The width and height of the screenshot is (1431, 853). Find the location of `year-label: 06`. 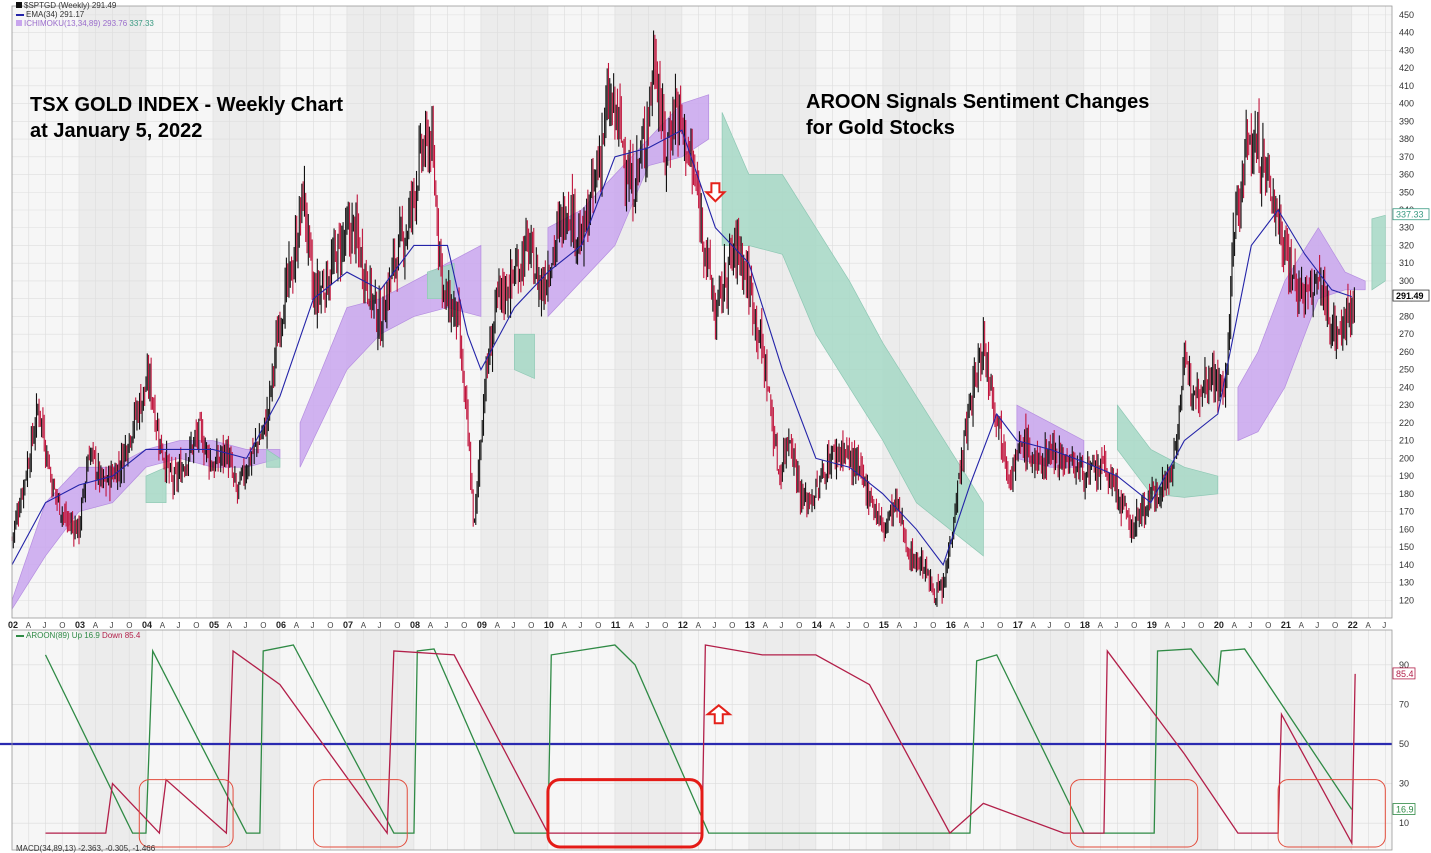

year-label: 06 is located at coordinates (281, 625).